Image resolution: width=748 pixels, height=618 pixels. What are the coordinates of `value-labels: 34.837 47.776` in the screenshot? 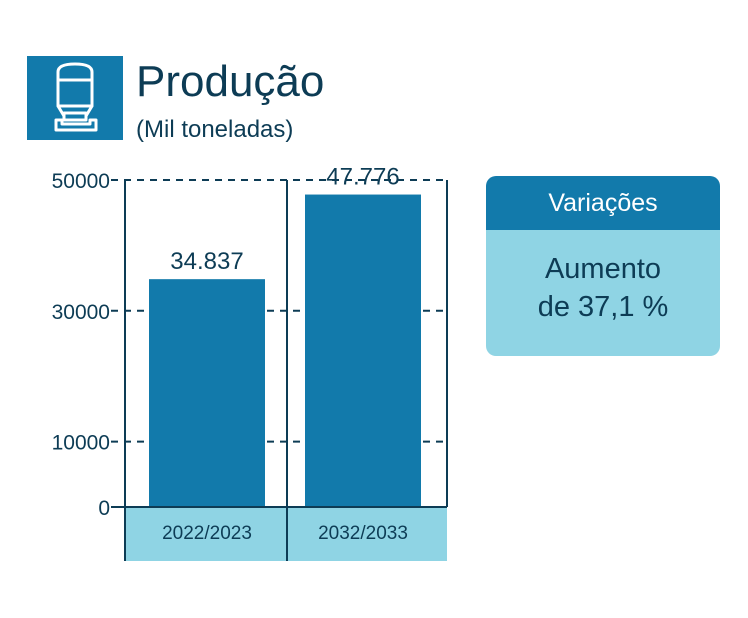 It's located at (284, 220).